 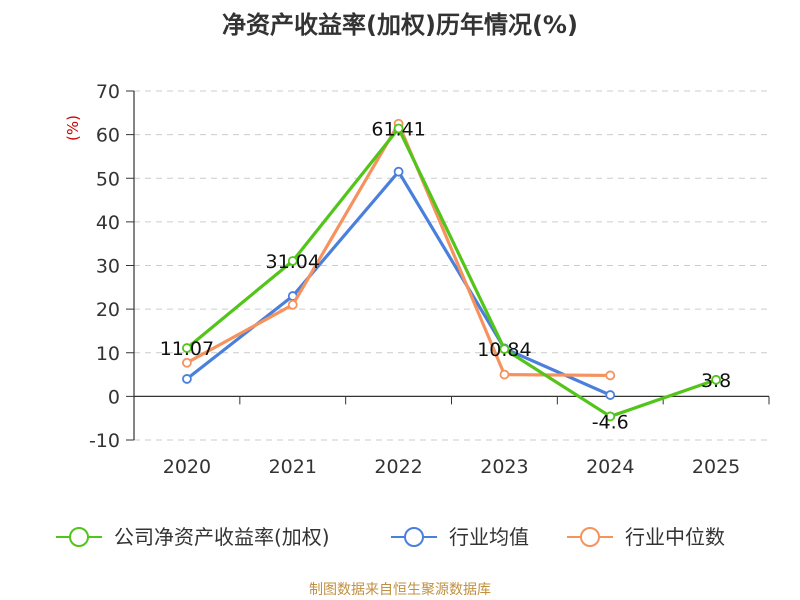 What do you see at coordinates (390, 537) in the screenshot?
I see `legend: 公司净资产收益率(加权) 行业均值 行业中位数` at bounding box center [390, 537].